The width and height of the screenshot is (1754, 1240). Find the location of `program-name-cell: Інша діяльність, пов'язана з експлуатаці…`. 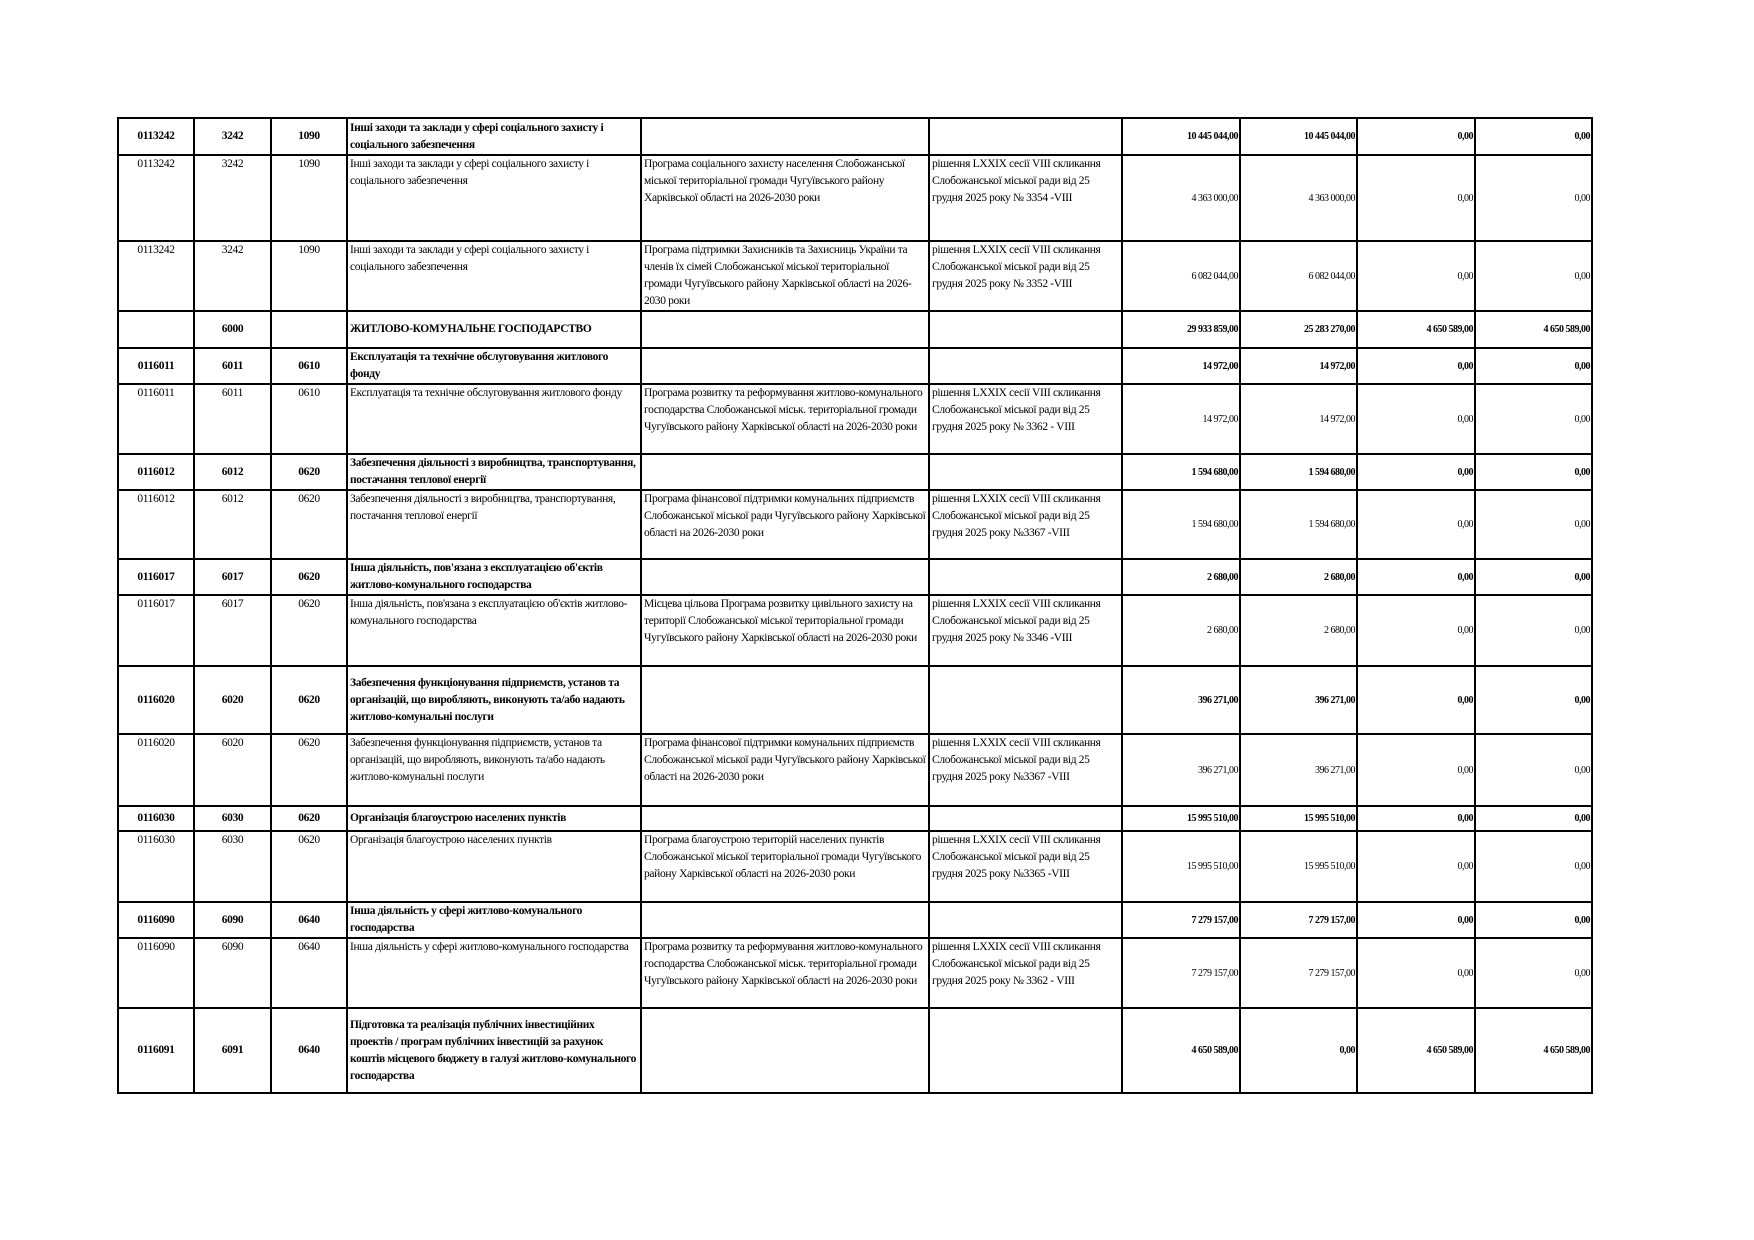

program-name-cell: Інша діяльність, пов'язана з експлуатаці… is located at coordinates (494, 577).